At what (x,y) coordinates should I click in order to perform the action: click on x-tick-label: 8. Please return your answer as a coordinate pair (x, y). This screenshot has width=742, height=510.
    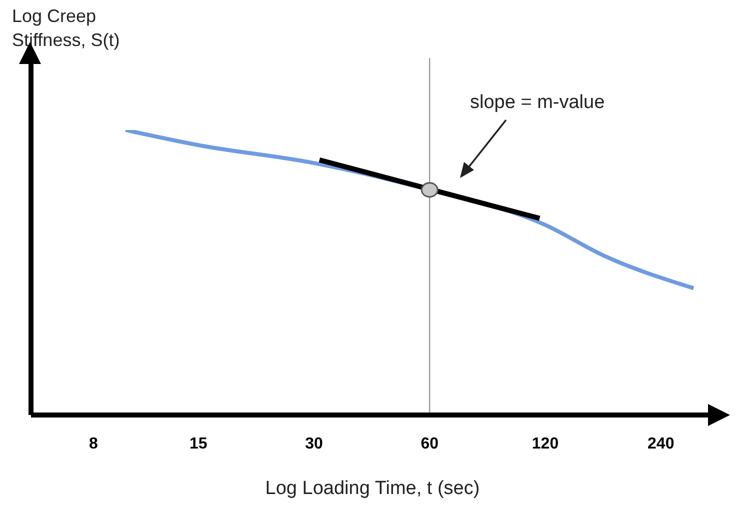
    Looking at the image, I should click on (93, 443).